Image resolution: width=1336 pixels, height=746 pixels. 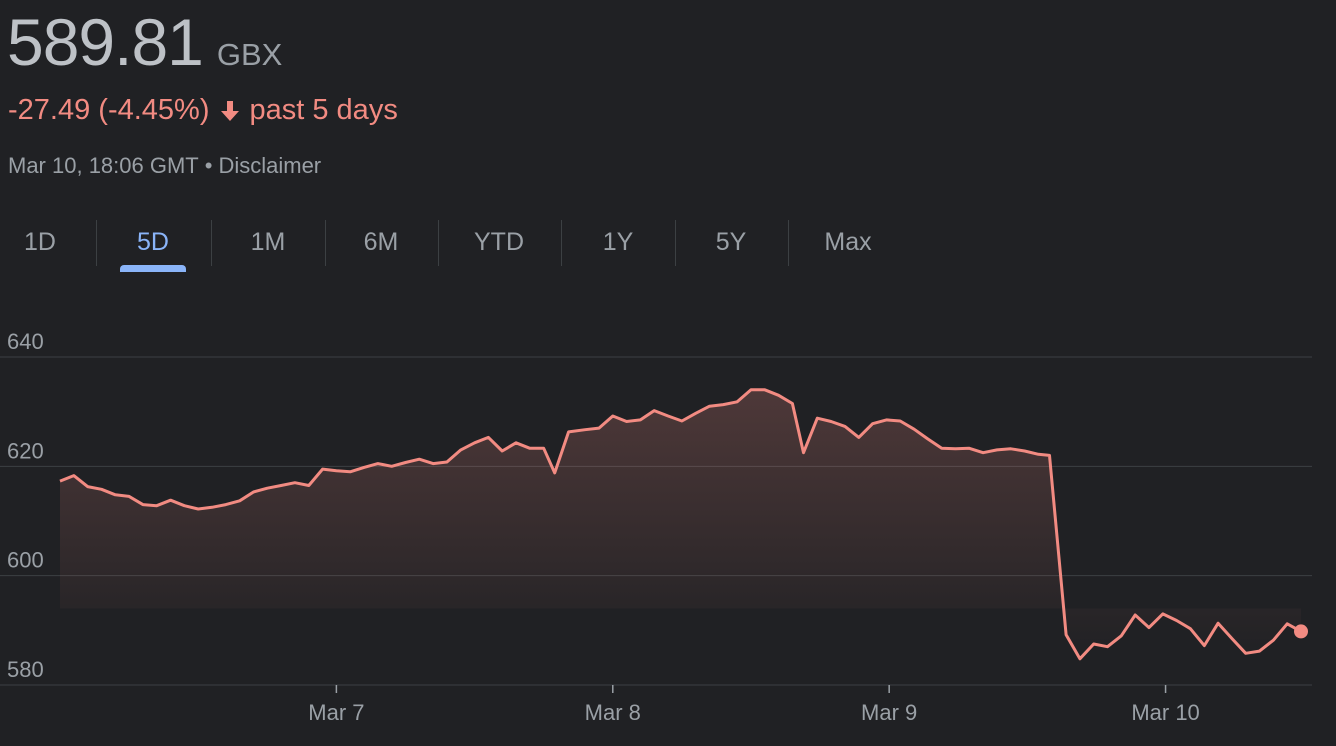 What do you see at coordinates (336, 712) in the screenshot?
I see `x-tick-label: Mar 7` at bounding box center [336, 712].